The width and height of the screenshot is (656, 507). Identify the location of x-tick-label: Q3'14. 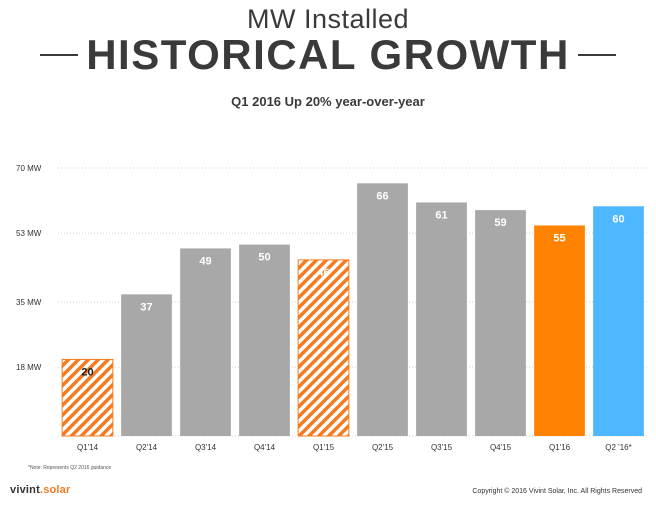
(206, 447).